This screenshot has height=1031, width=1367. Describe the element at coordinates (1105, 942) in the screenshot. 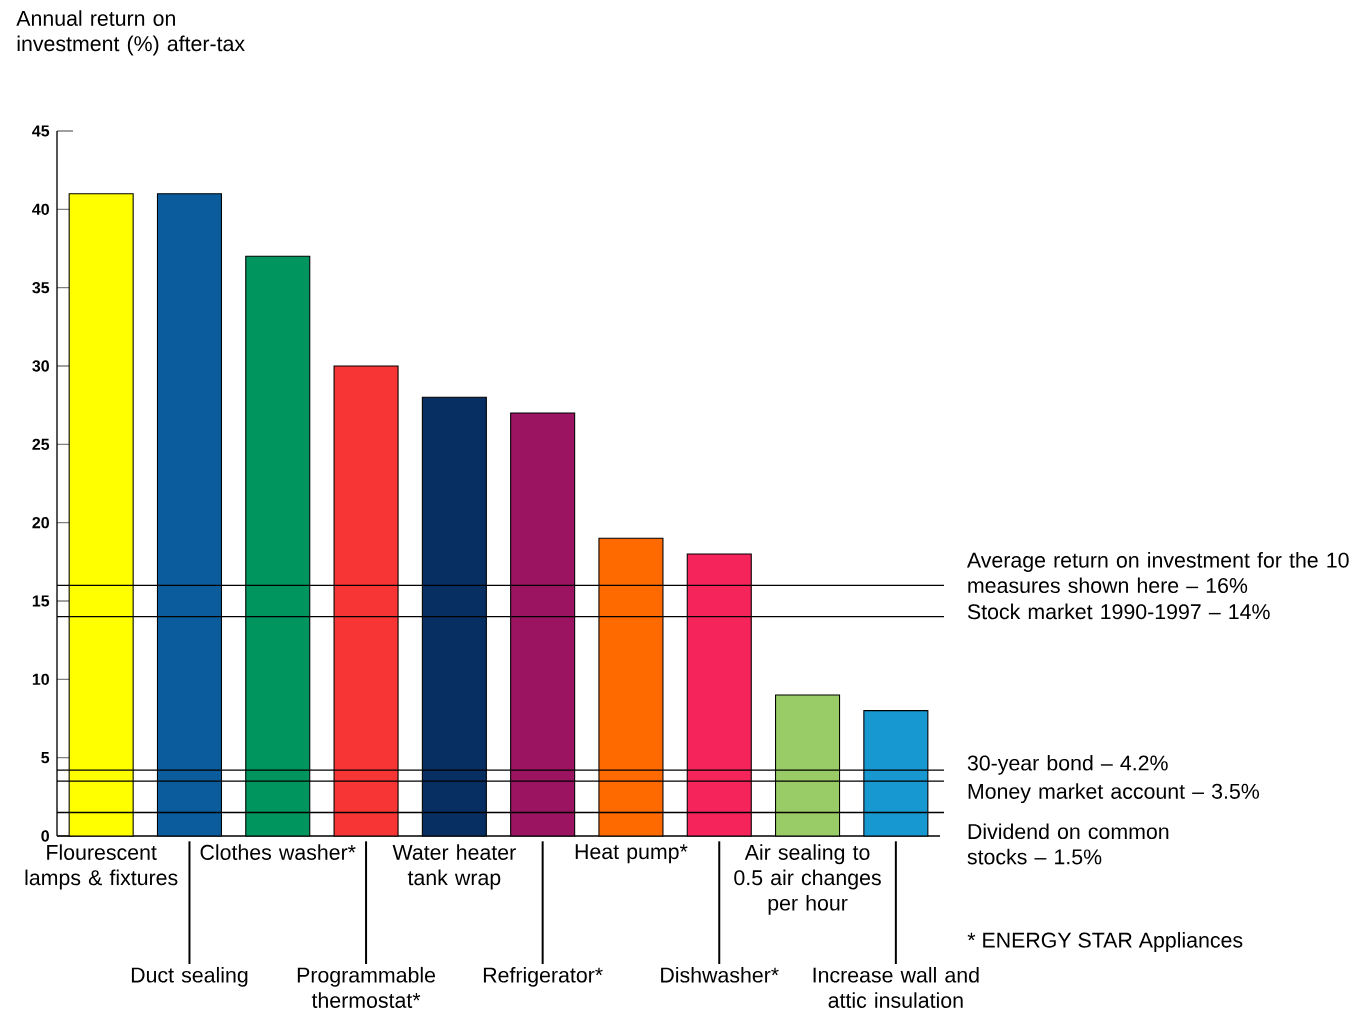

I see `text: * ENERGY STAR Appliances` at that location.